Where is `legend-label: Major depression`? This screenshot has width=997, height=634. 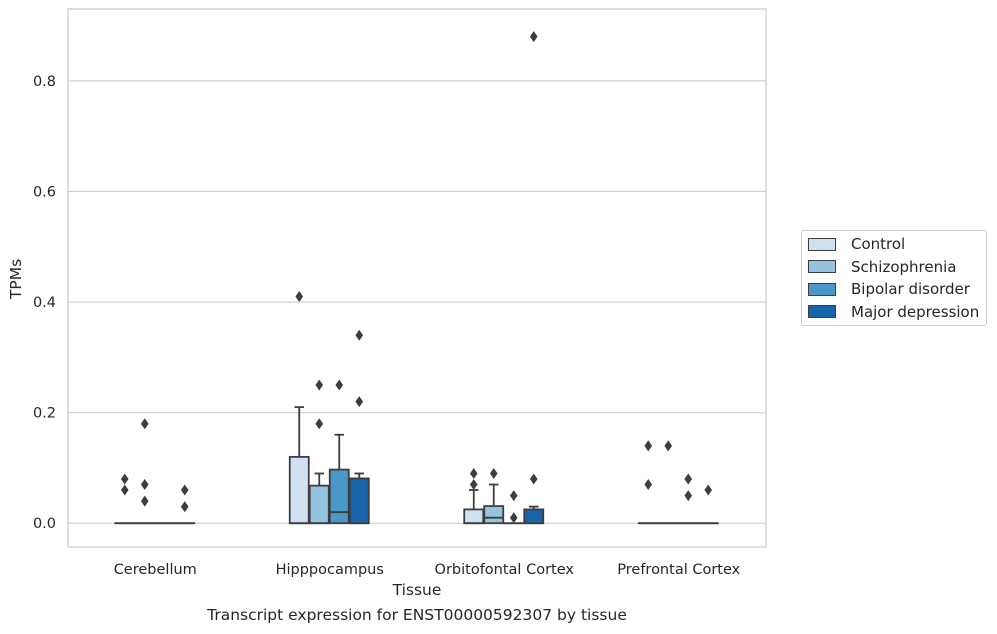 legend-label: Major depression is located at coordinates (915, 311).